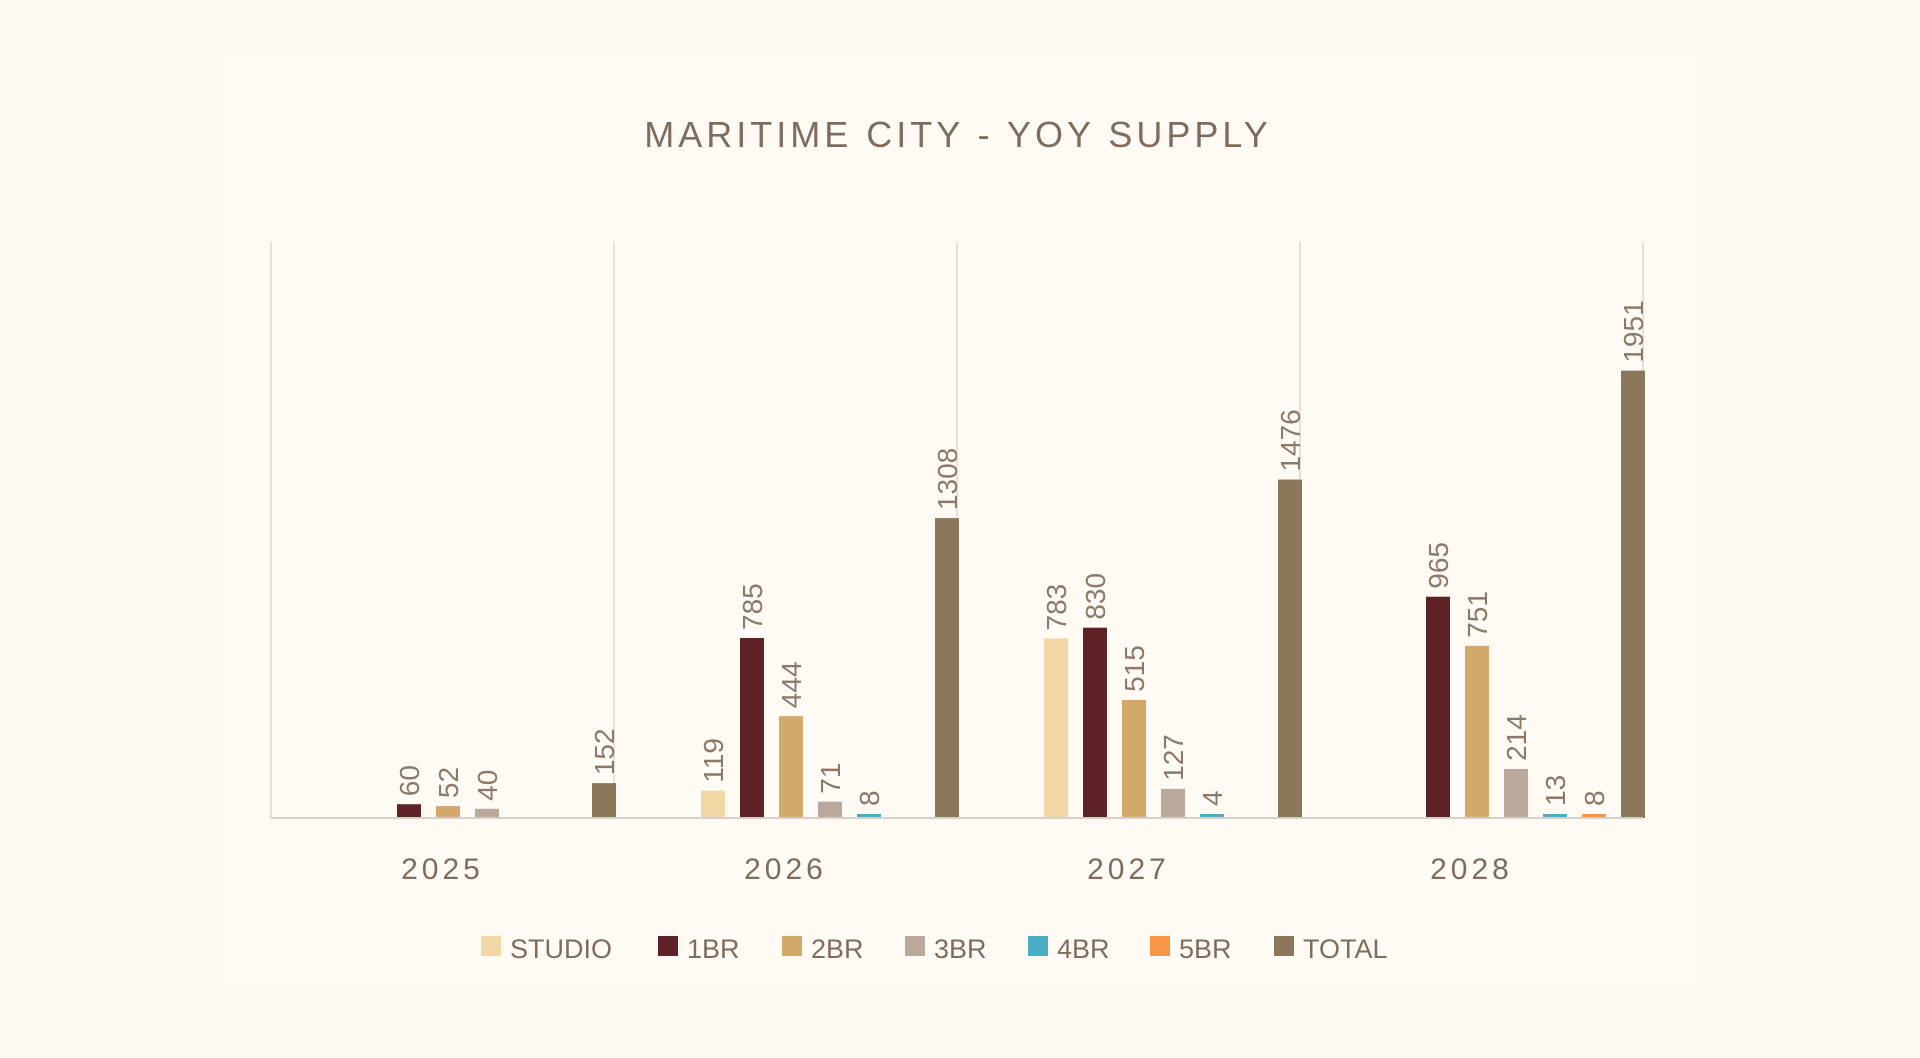 The width and height of the screenshot is (1920, 1058). Describe the element at coordinates (915, 946) in the screenshot. I see `legend-swatch-3br` at that location.